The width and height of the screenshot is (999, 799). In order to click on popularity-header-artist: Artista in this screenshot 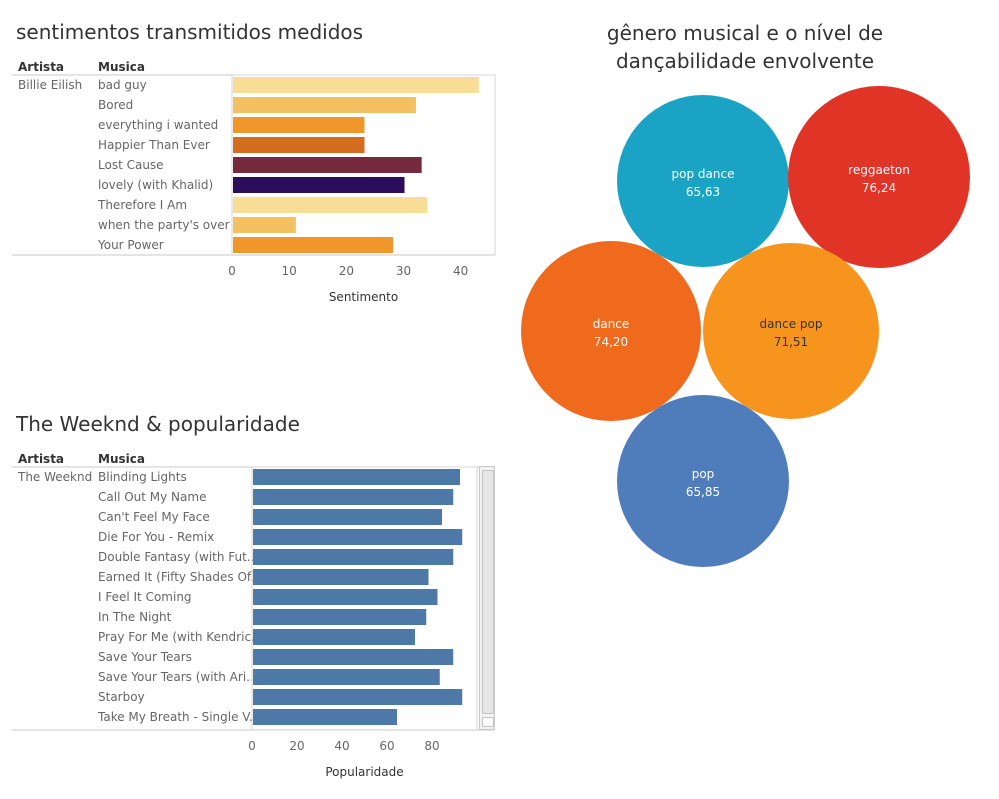, I will do `click(41, 459)`.